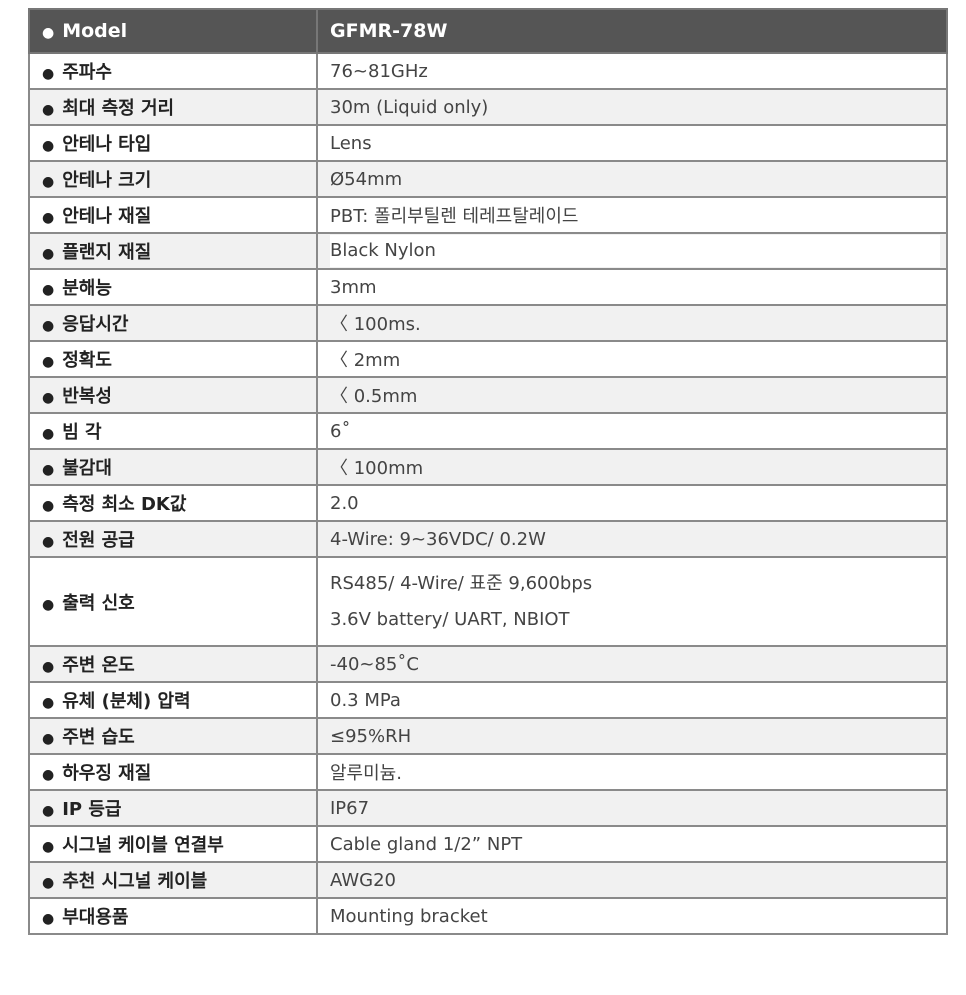 Image resolution: width=966 pixels, height=995 pixels. I want to click on spec-value: 알루미늄., so click(366, 773).